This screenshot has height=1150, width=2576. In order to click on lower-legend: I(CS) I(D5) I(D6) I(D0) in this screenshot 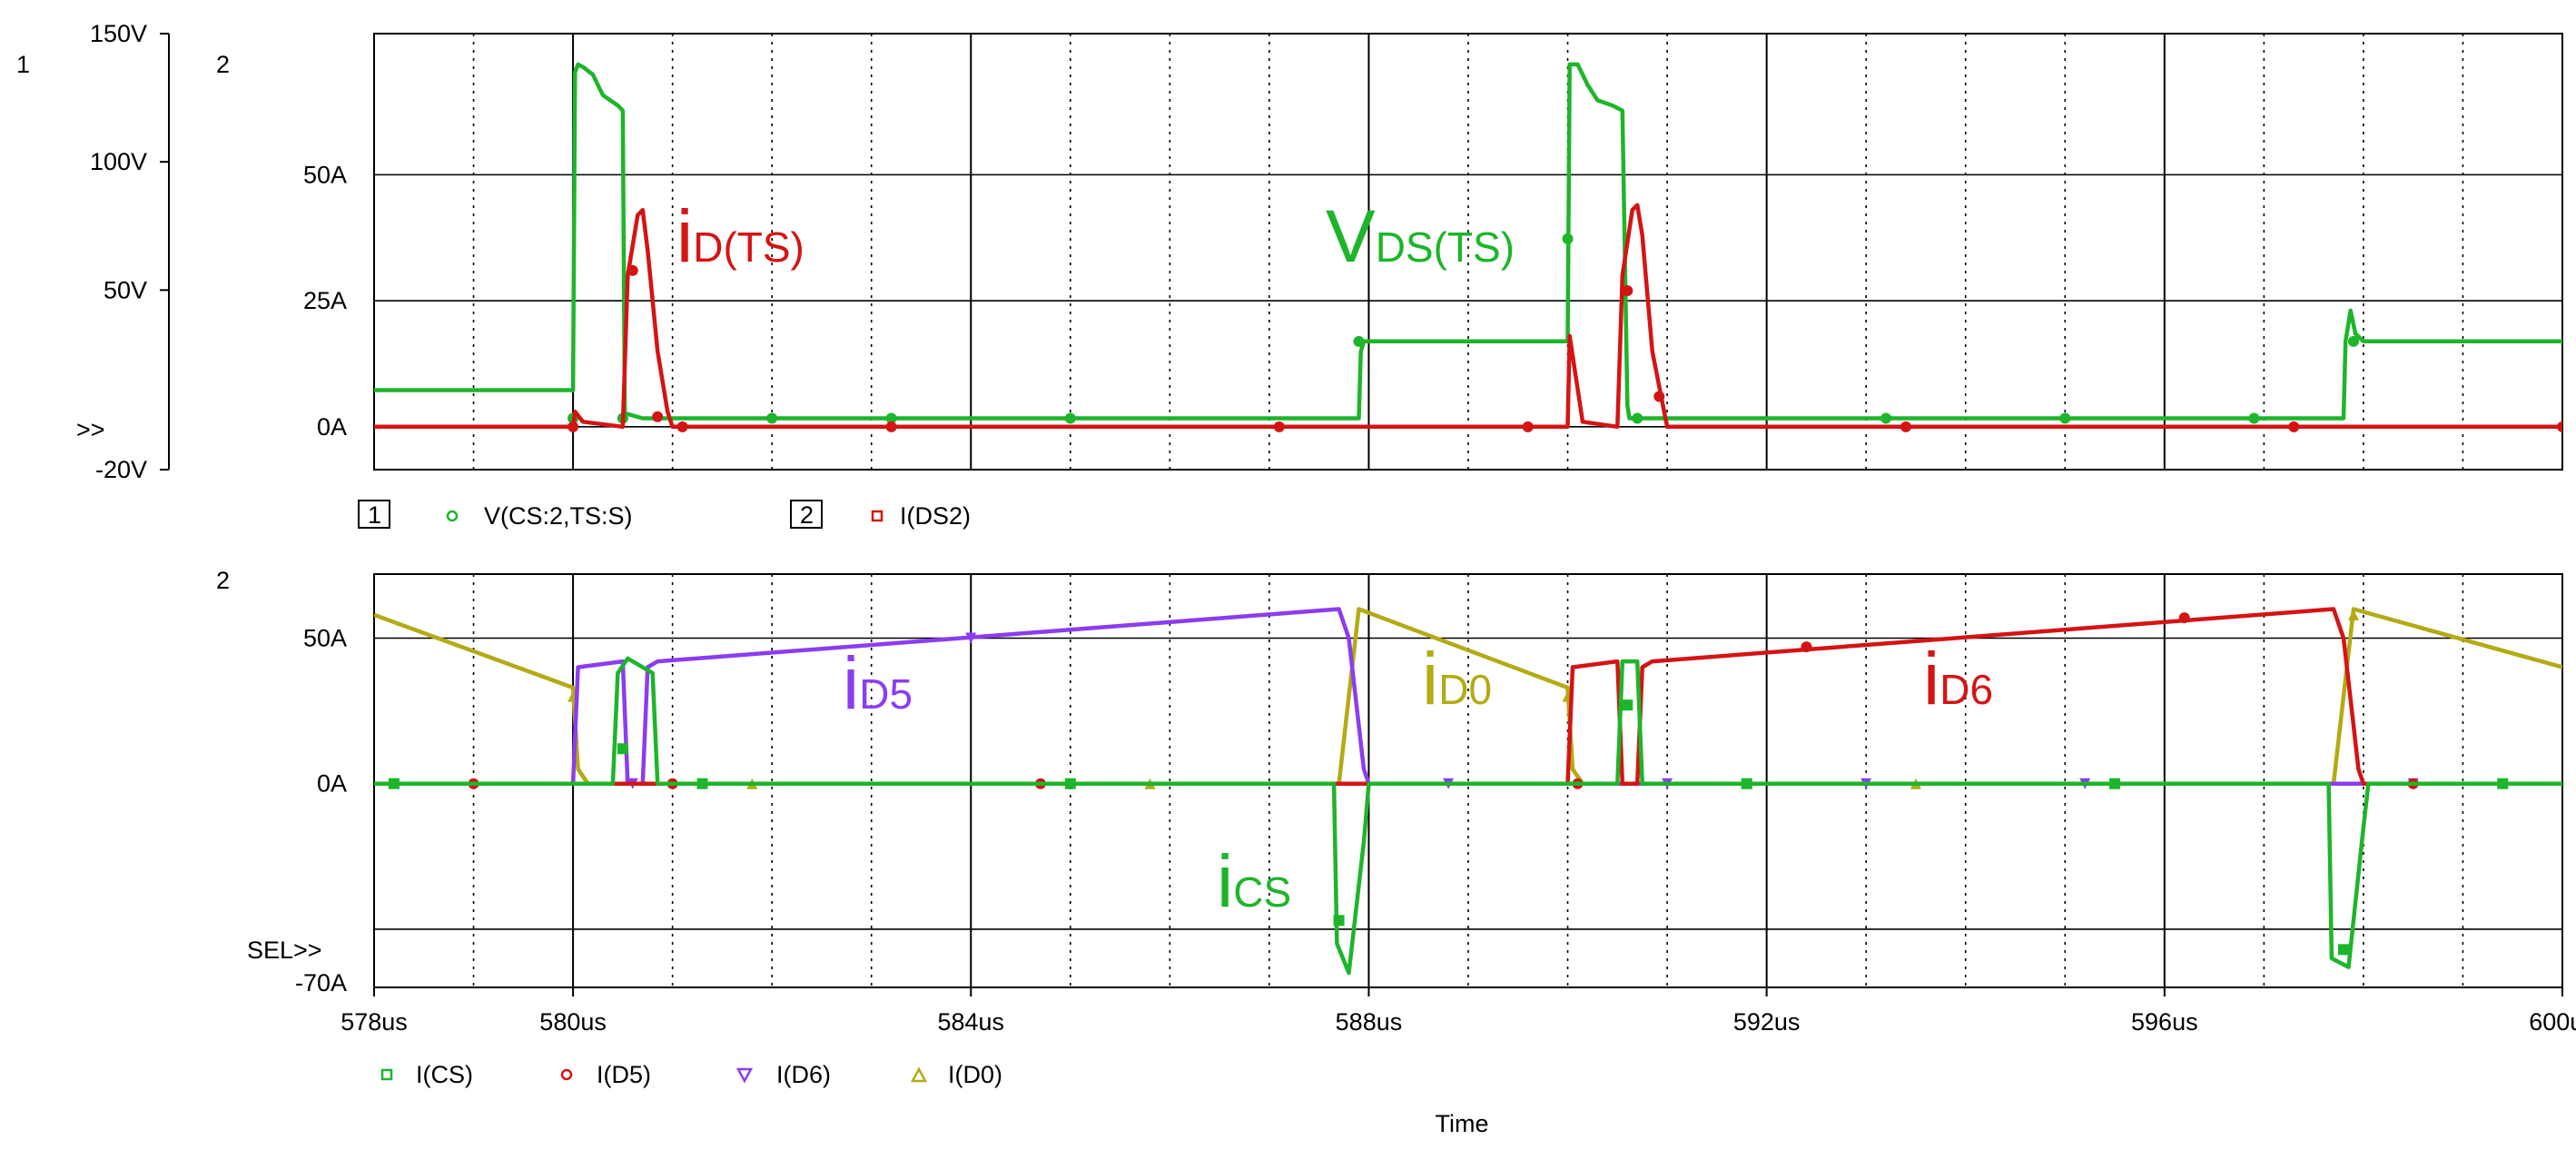, I will do `click(691, 1074)`.